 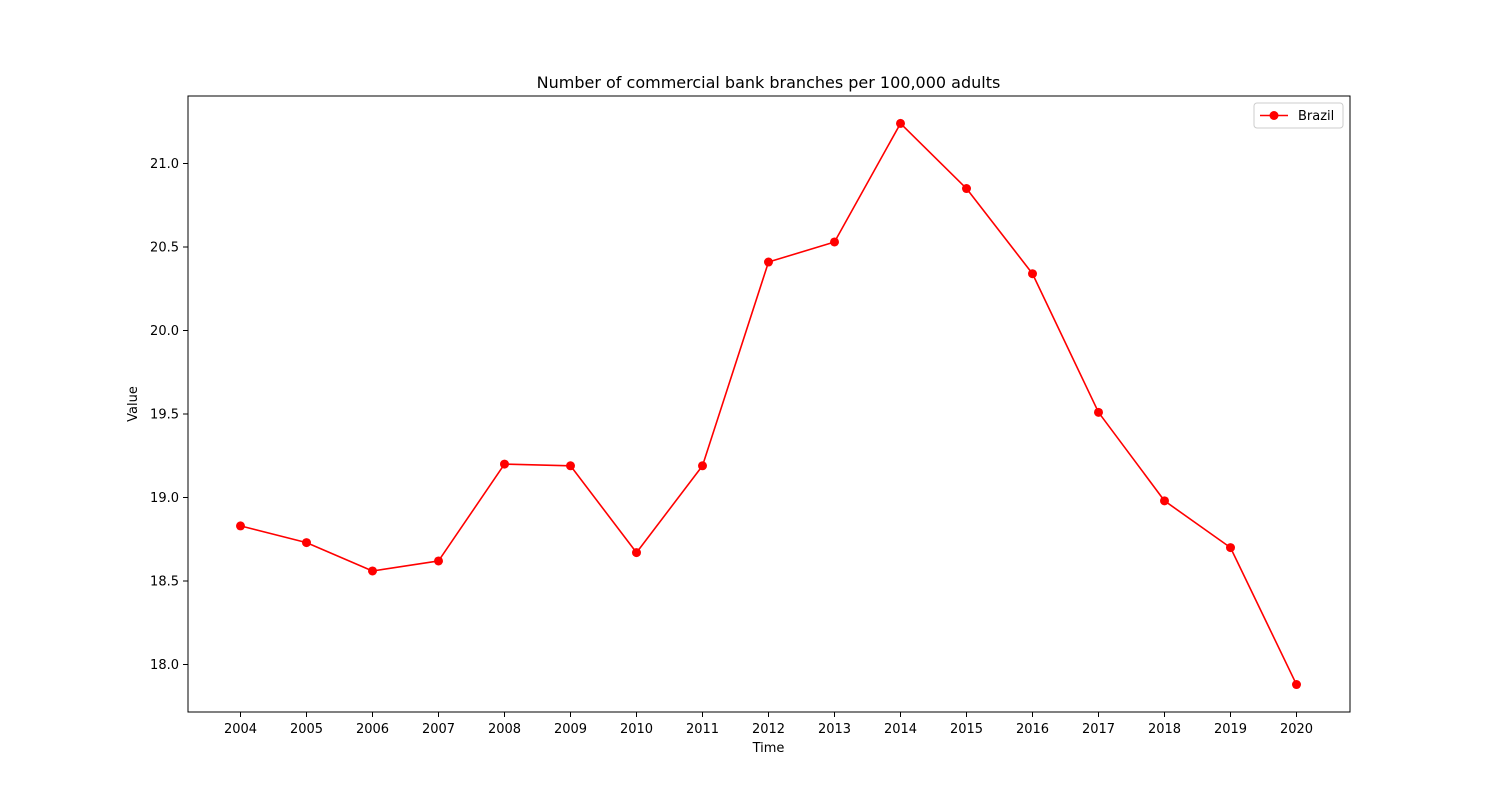 What do you see at coordinates (768, 729) in the screenshot?
I see `x-tick-label: 2012` at bounding box center [768, 729].